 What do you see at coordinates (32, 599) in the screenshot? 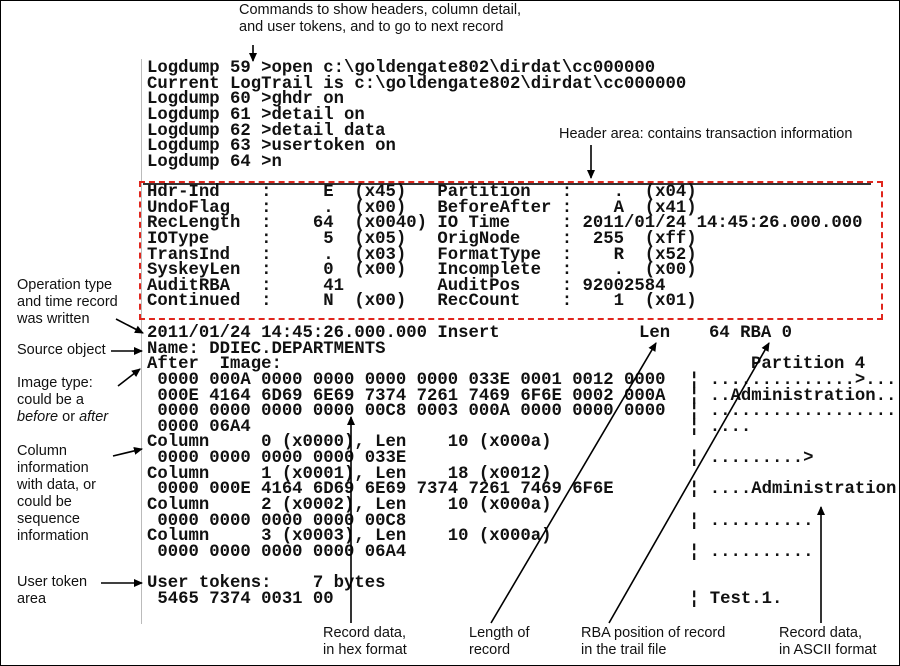
I see `annotations-user_token-1: area` at bounding box center [32, 599].